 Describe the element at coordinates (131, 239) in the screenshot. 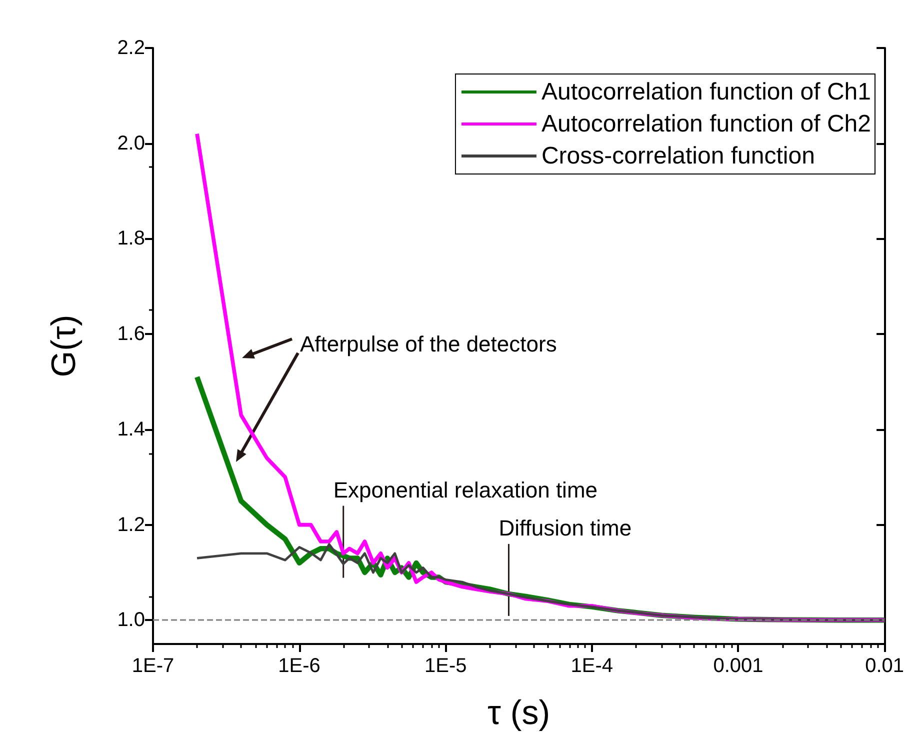

I see `y-tick-label: 1.8` at that location.